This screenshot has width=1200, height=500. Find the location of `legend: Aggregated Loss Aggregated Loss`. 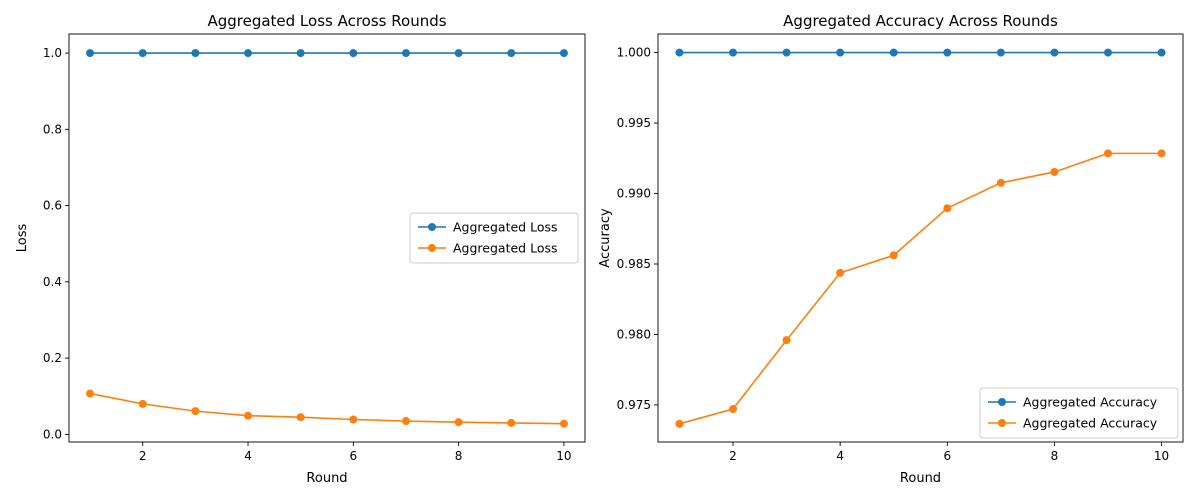

legend: Aggregated Loss Aggregated Loss is located at coordinates (494, 238).